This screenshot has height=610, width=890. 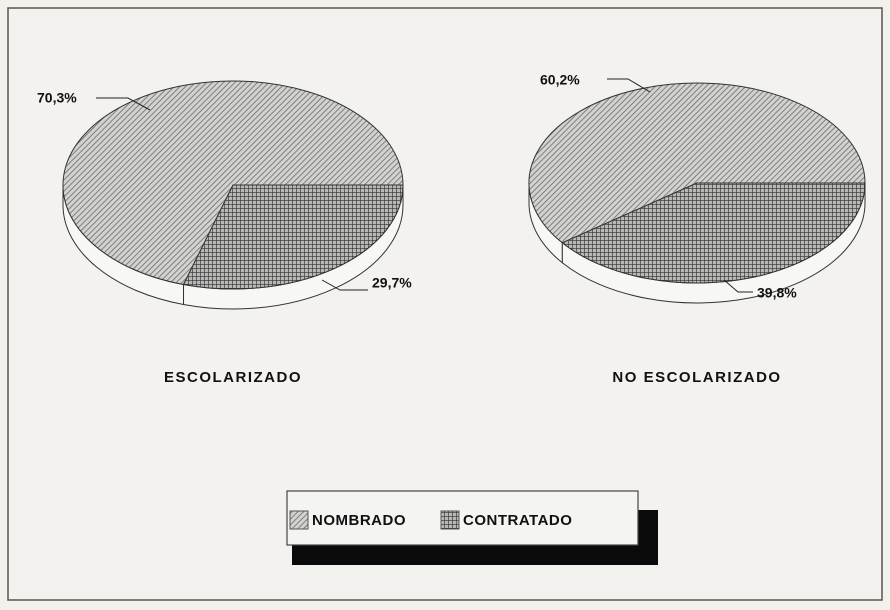 What do you see at coordinates (359, 520) in the screenshot?
I see `legend-label: NOMBRADO` at bounding box center [359, 520].